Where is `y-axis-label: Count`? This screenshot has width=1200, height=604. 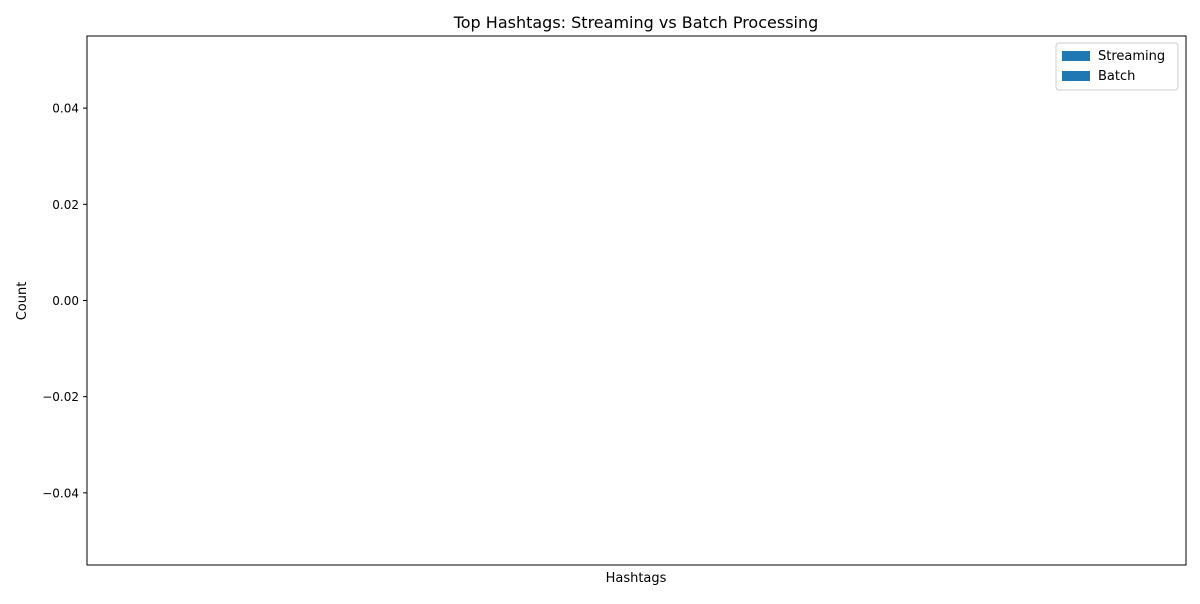 y-axis-label: Count is located at coordinates (22, 301).